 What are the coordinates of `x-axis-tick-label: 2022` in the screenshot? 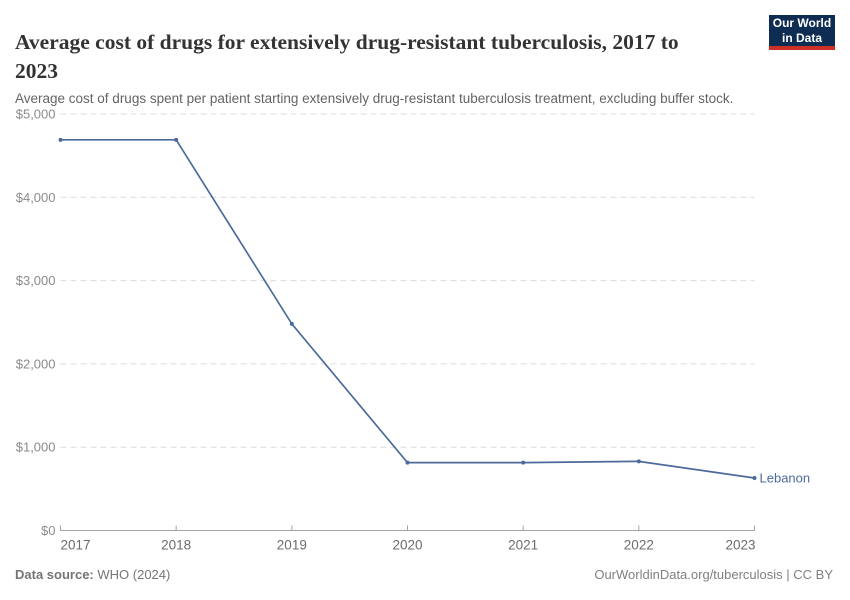 It's located at (639, 545).